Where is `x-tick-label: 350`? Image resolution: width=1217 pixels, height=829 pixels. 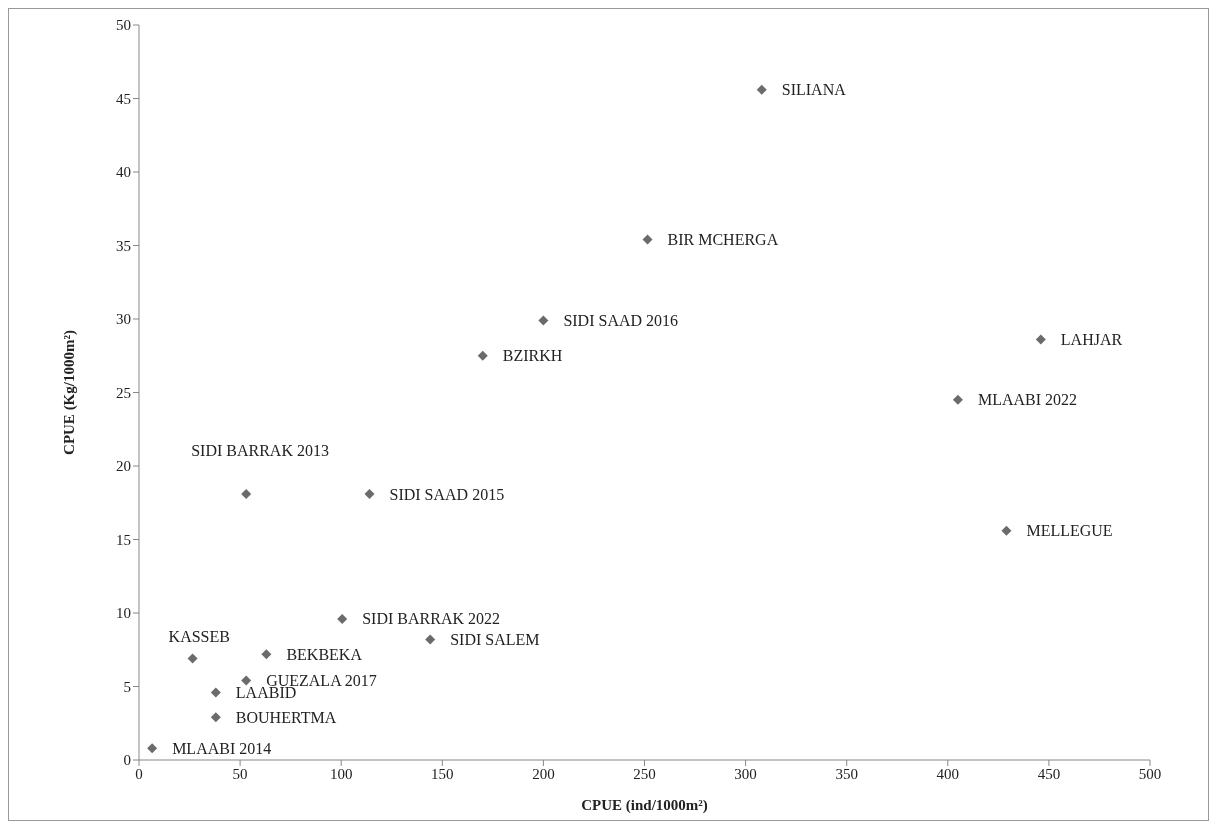
x-tick-label: 350 is located at coordinates (846, 773).